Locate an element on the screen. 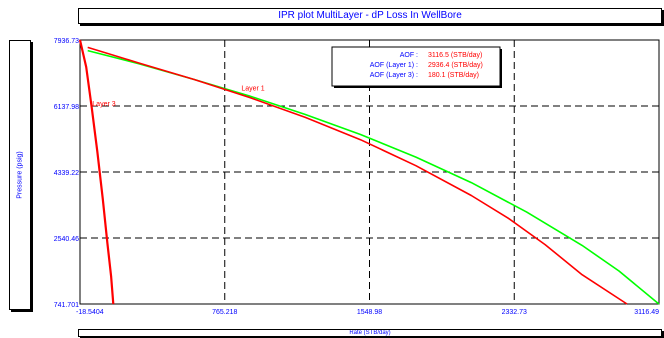 The height and width of the screenshot is (338, 664). x-tick-label: 1548.98 is located at coordinates (369, 312).